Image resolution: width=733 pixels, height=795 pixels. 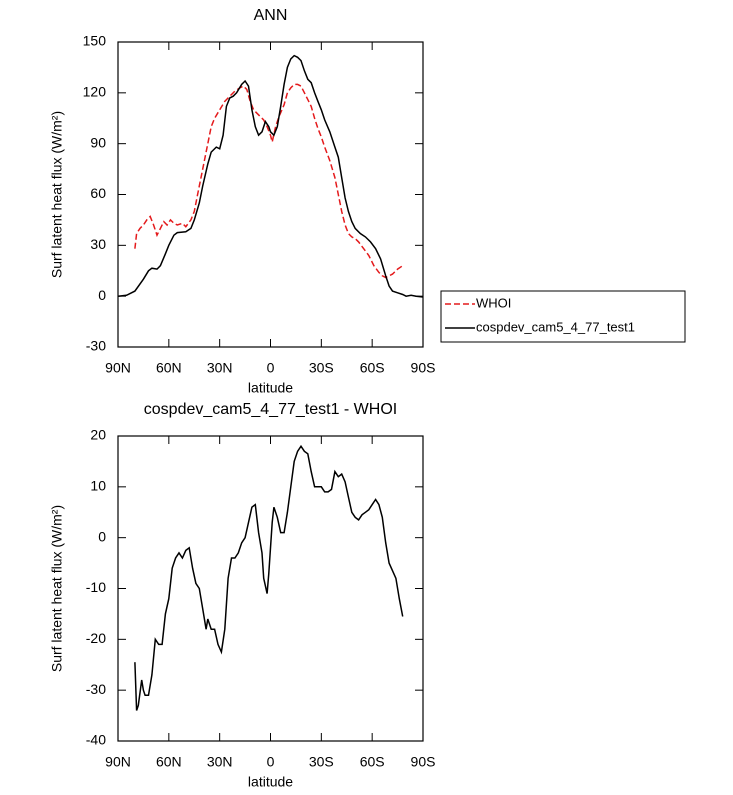 I want to click on legend-label: WHOI, so click(x=493, y=302).